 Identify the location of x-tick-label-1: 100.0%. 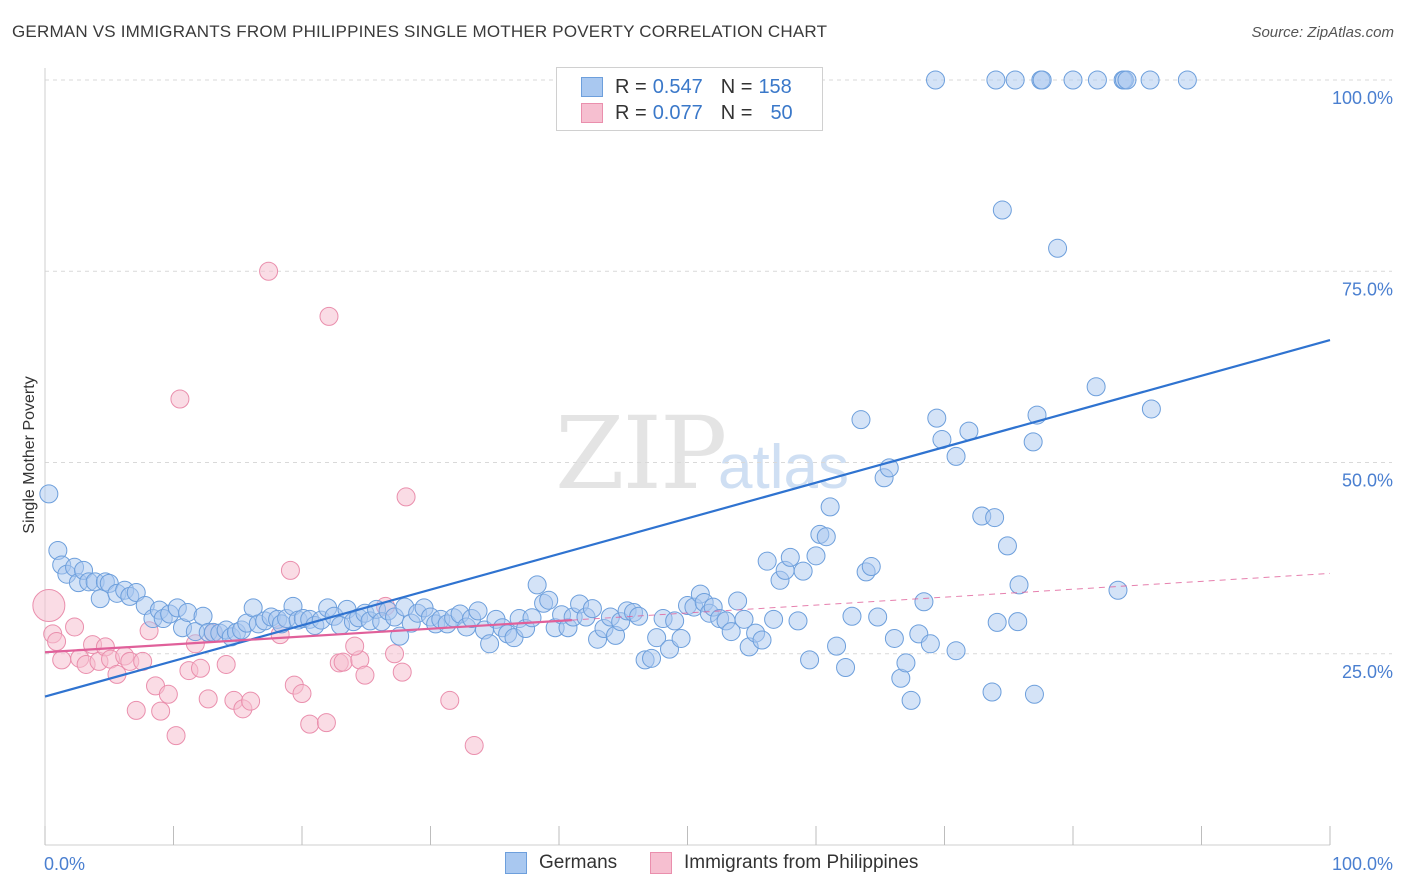
(1362, 864).